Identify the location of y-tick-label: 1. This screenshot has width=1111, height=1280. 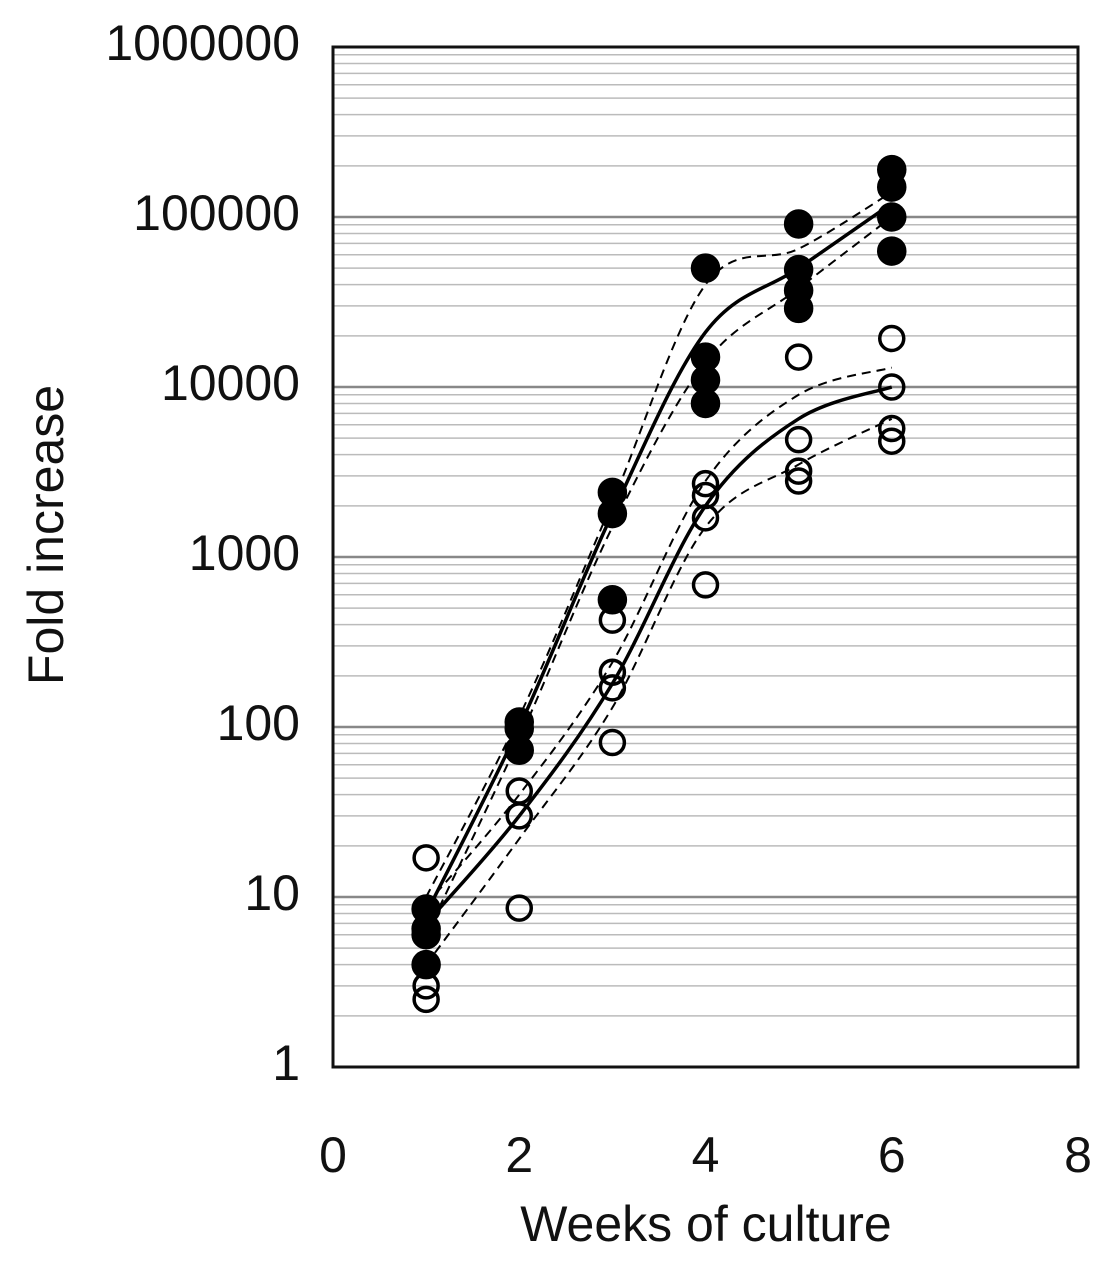
(286, 1063).